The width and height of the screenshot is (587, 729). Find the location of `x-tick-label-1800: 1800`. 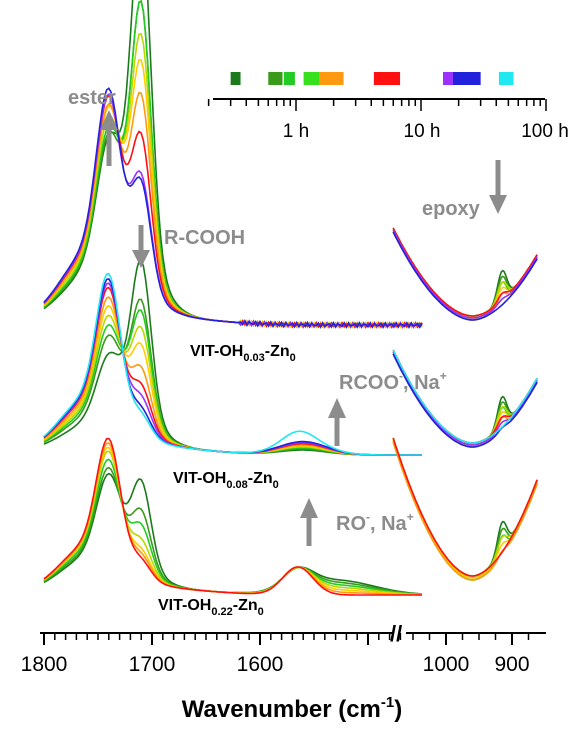

x-tick-label-1800: 1800 is located at coordinates (44, 664).